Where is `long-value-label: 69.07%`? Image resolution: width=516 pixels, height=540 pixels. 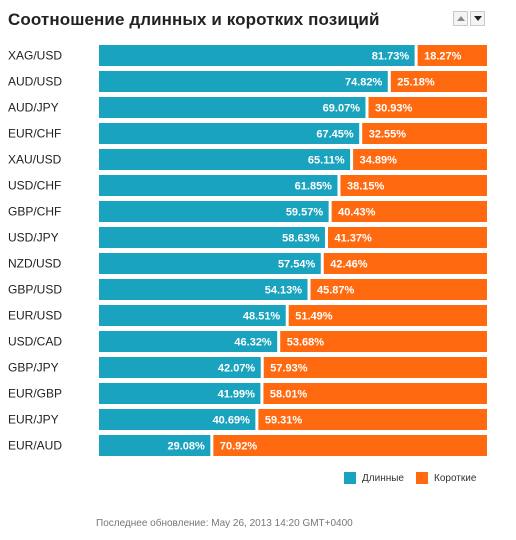
long-value-label: 69.07% is located at coordinates (342, 109).